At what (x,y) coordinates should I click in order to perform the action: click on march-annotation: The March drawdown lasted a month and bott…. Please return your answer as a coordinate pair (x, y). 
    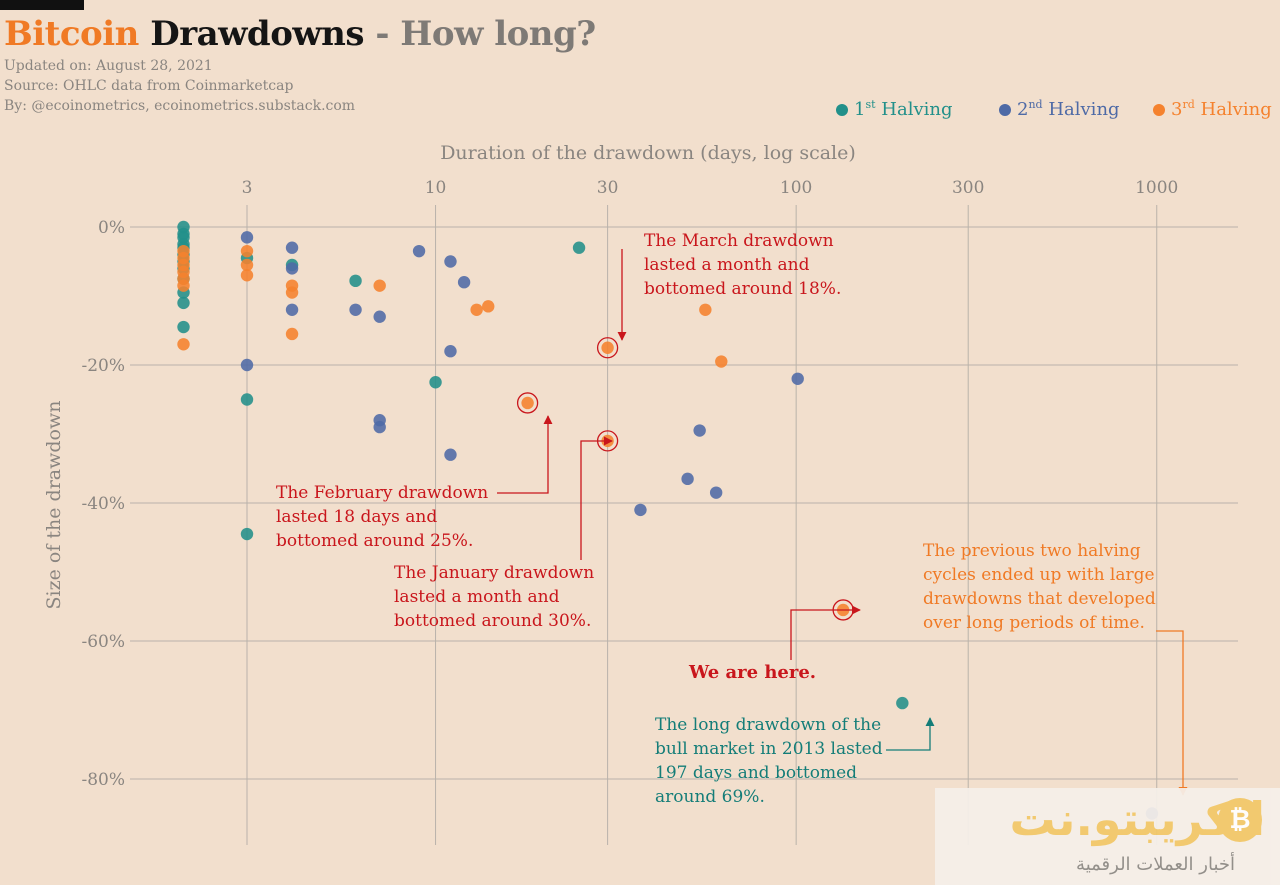
    Looking at the image, I should click on (743, 265).